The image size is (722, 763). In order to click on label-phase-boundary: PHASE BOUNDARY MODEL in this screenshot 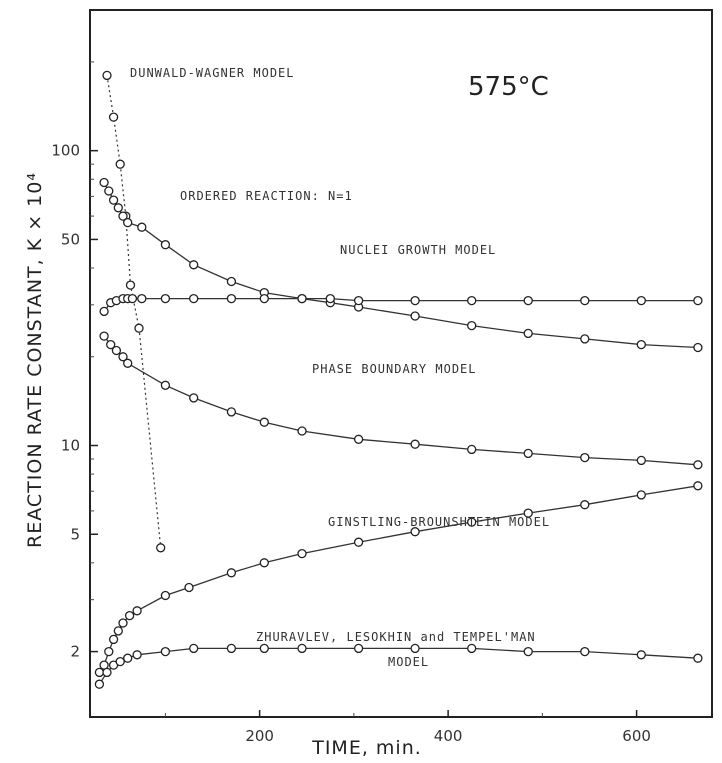, I will do `click(394, 369)`.